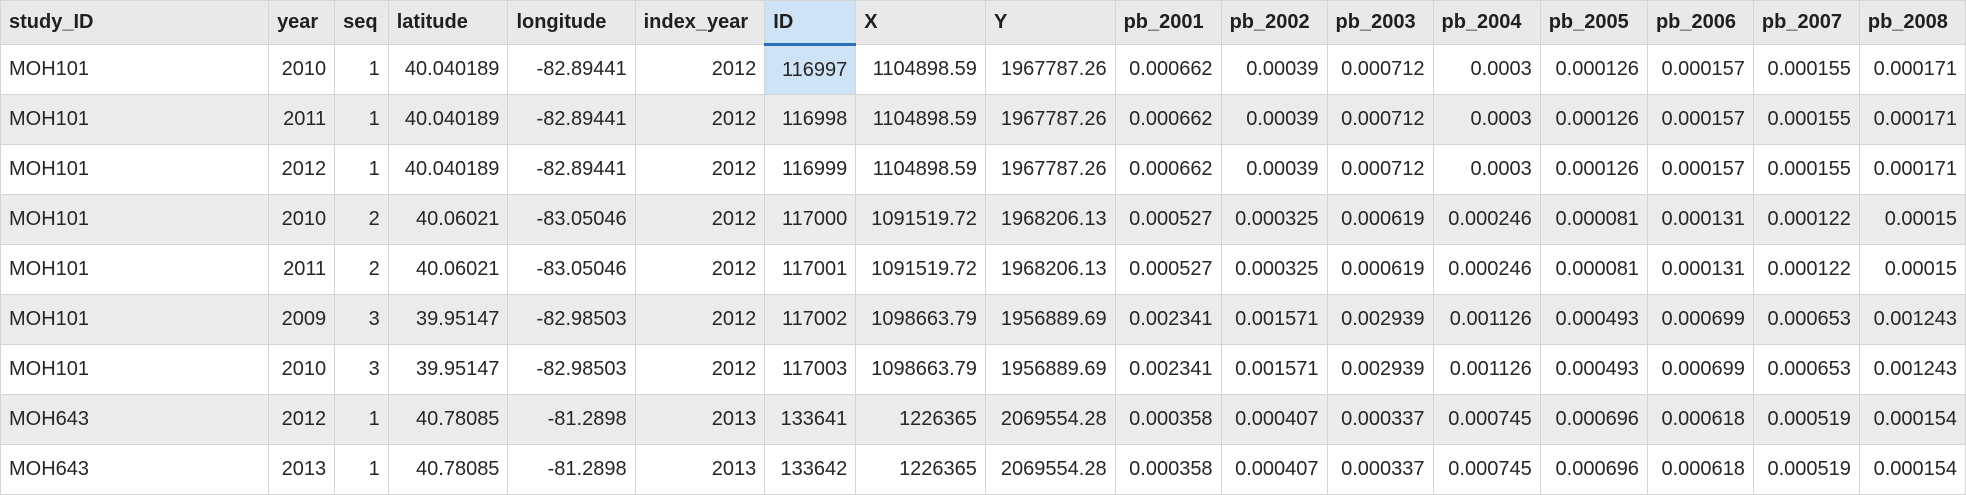  I want to click on cell-index-year: 2013, so click(700, 469).